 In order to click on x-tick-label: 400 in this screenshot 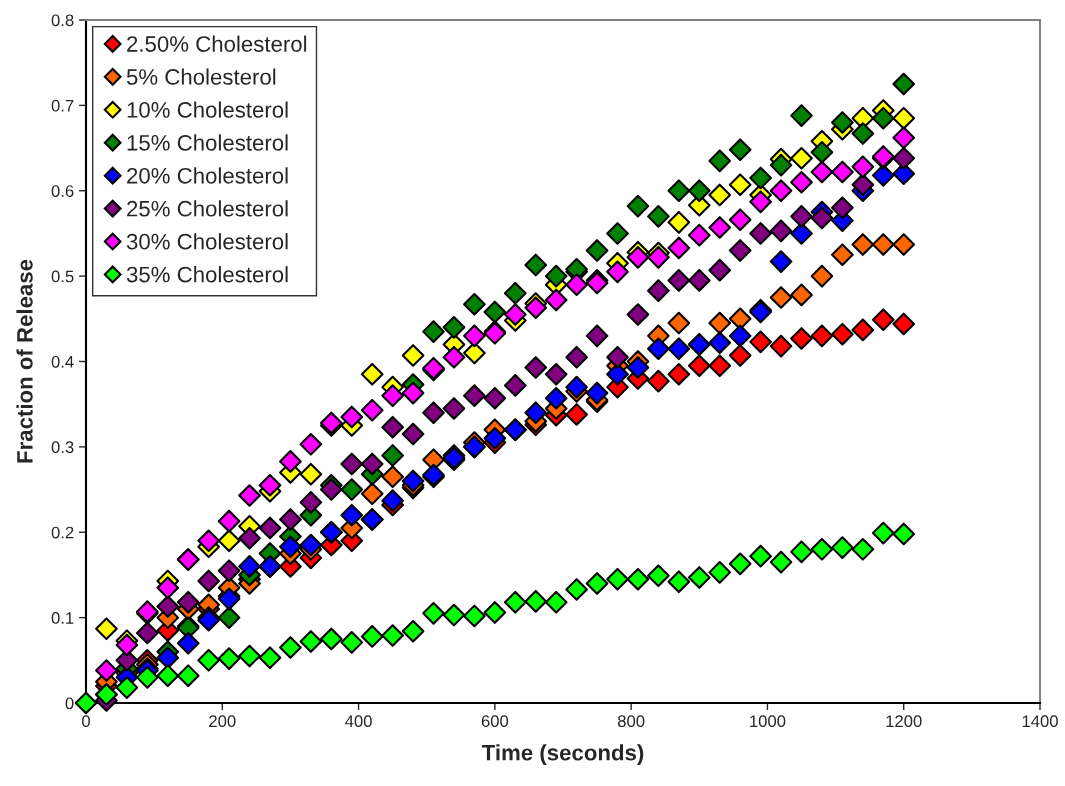, I will do `click(358, 721)`.